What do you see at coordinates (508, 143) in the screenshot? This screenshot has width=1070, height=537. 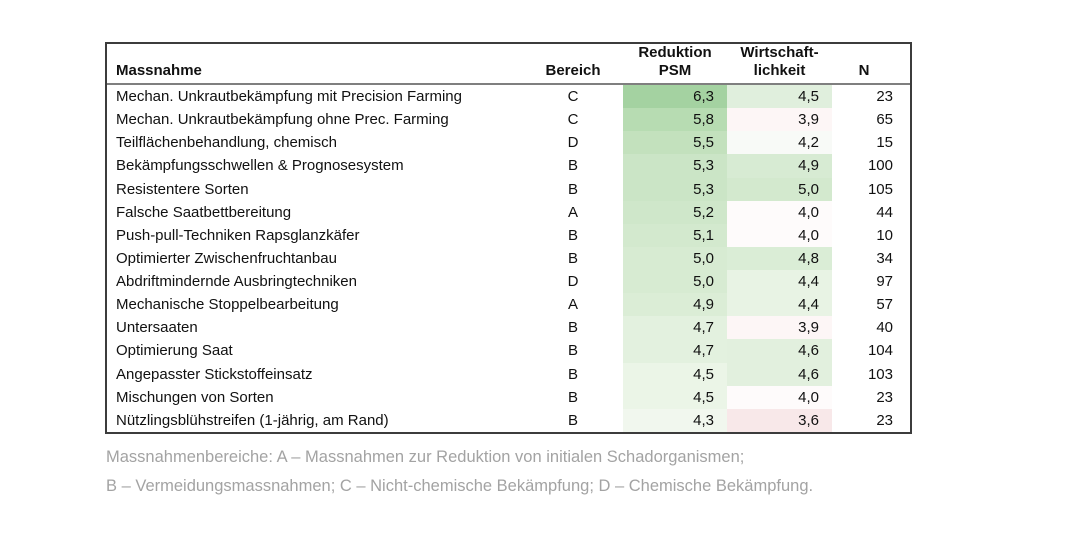 I see `table-row: Teilflächenbehandlung, chemisch D 5,5 4,2 15` at bounding box center [508, 143].